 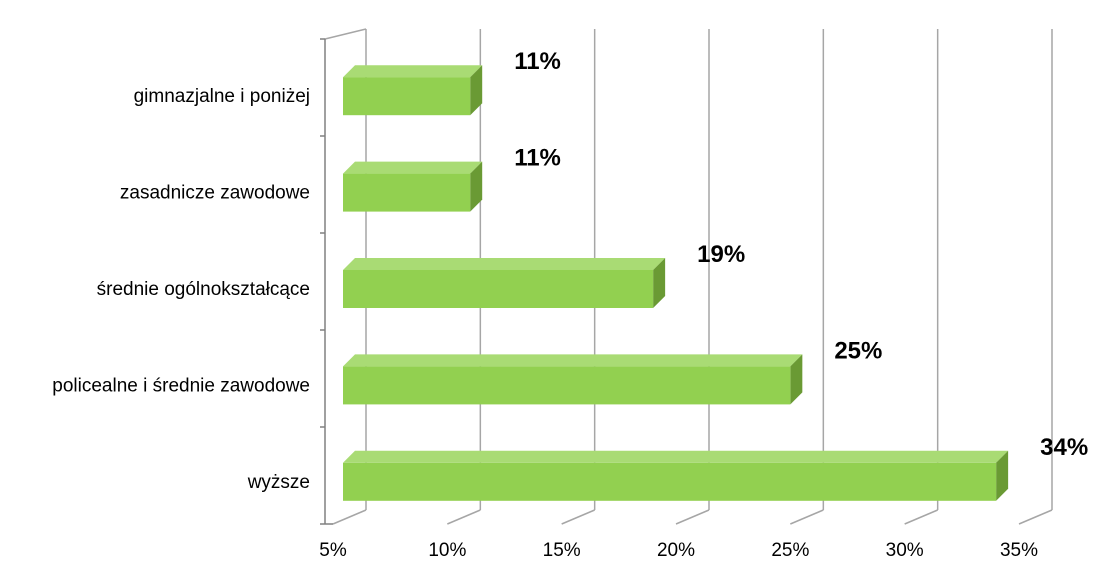 I want to click on x-tick-label: 30%, so click(x=905, y=550).